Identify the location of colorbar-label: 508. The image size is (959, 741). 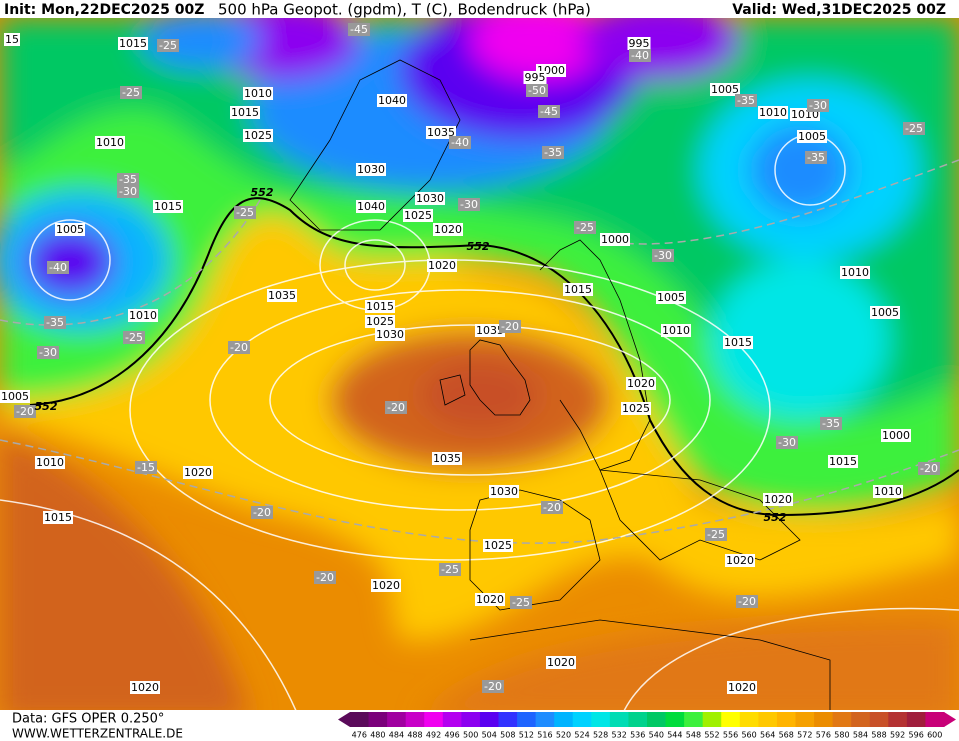
(507, 735).